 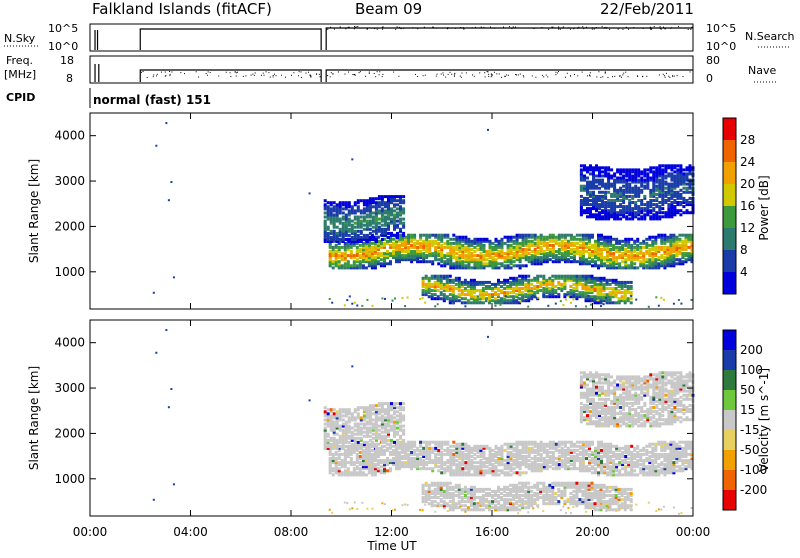 What do you see at coordinates (729, 239) in the screenshot?
I see `power-colorbar-swatch` at bounding box center [729, 239].